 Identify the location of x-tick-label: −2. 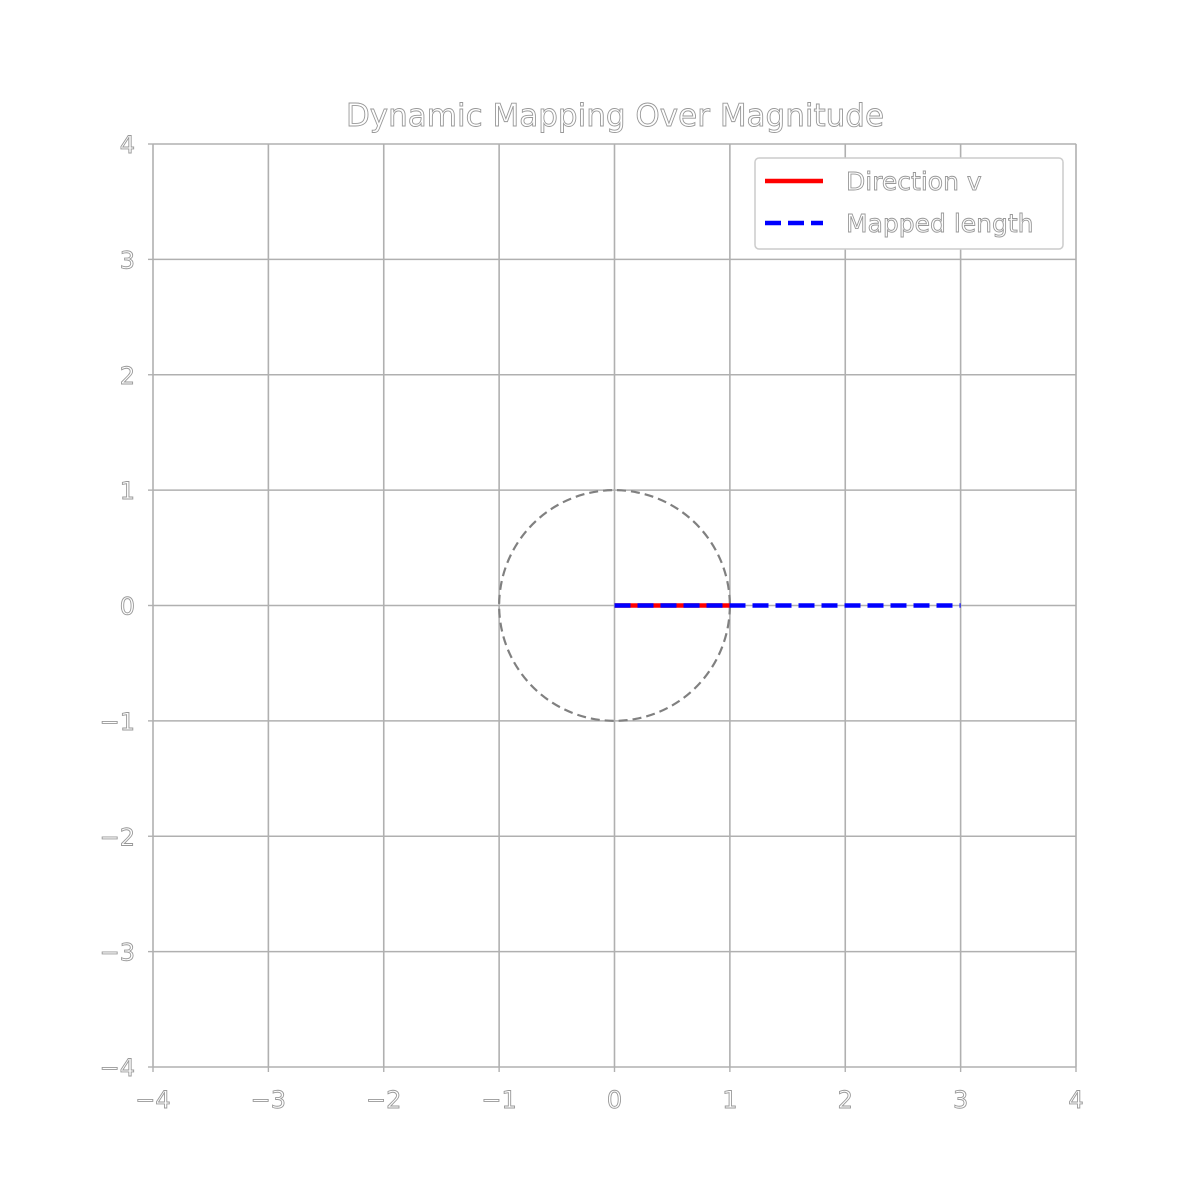
(383, 1100).